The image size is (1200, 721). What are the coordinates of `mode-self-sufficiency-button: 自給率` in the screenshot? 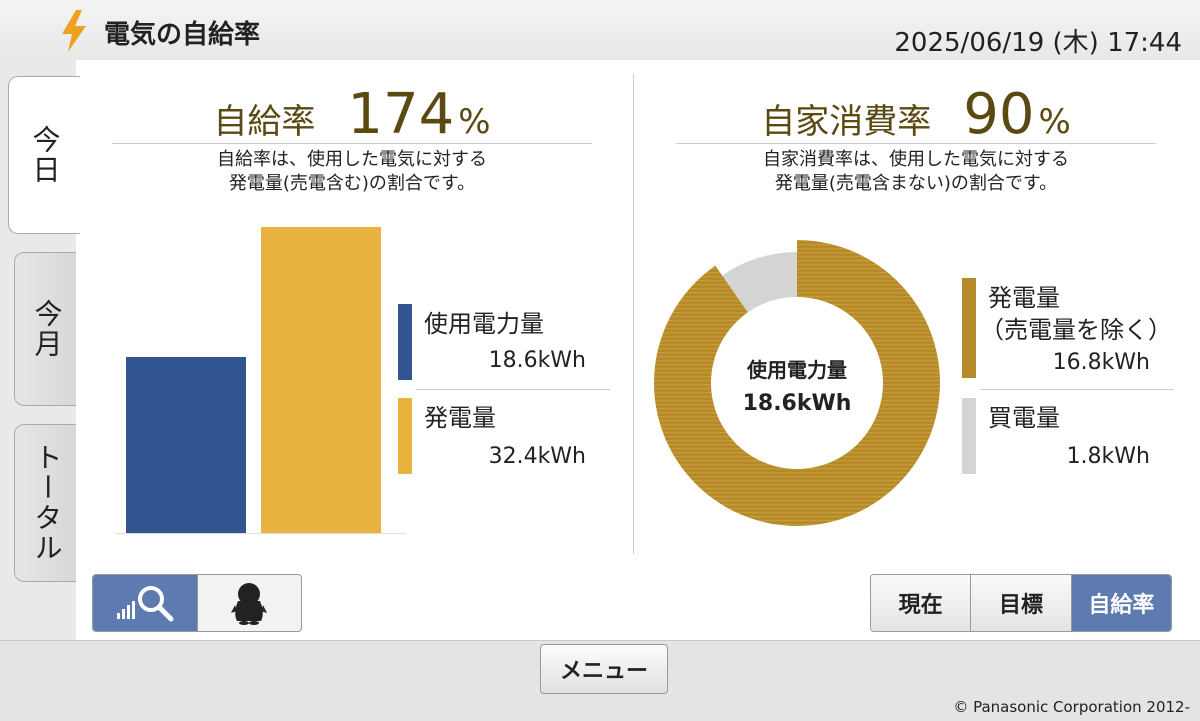 It's located at (1120, 603).